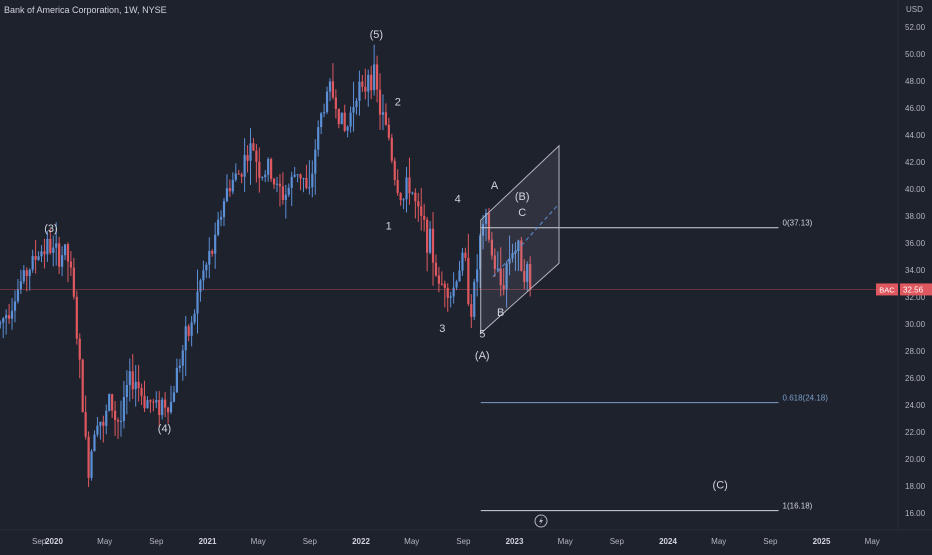 The image size is (932, 555). Describe the element at coordinates (822, 541) in the screenshot. I see `x-tick-label: 2025` at that location.